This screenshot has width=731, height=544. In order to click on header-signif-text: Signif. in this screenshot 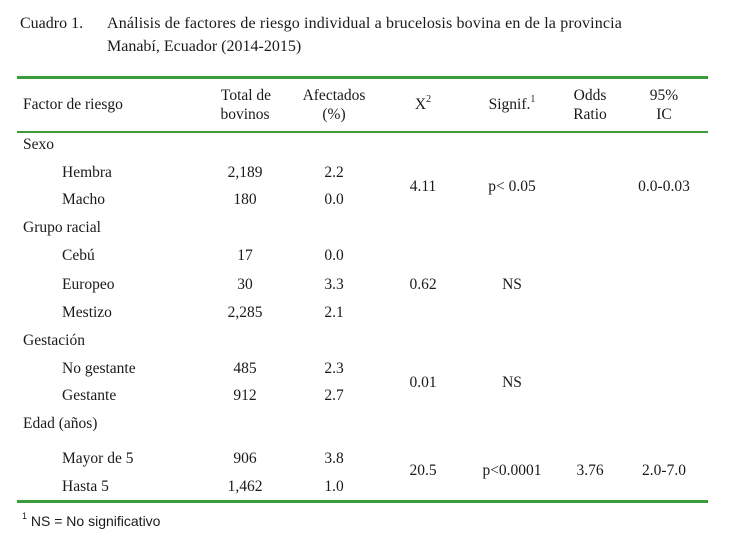, I will do `click(509, 104)`.